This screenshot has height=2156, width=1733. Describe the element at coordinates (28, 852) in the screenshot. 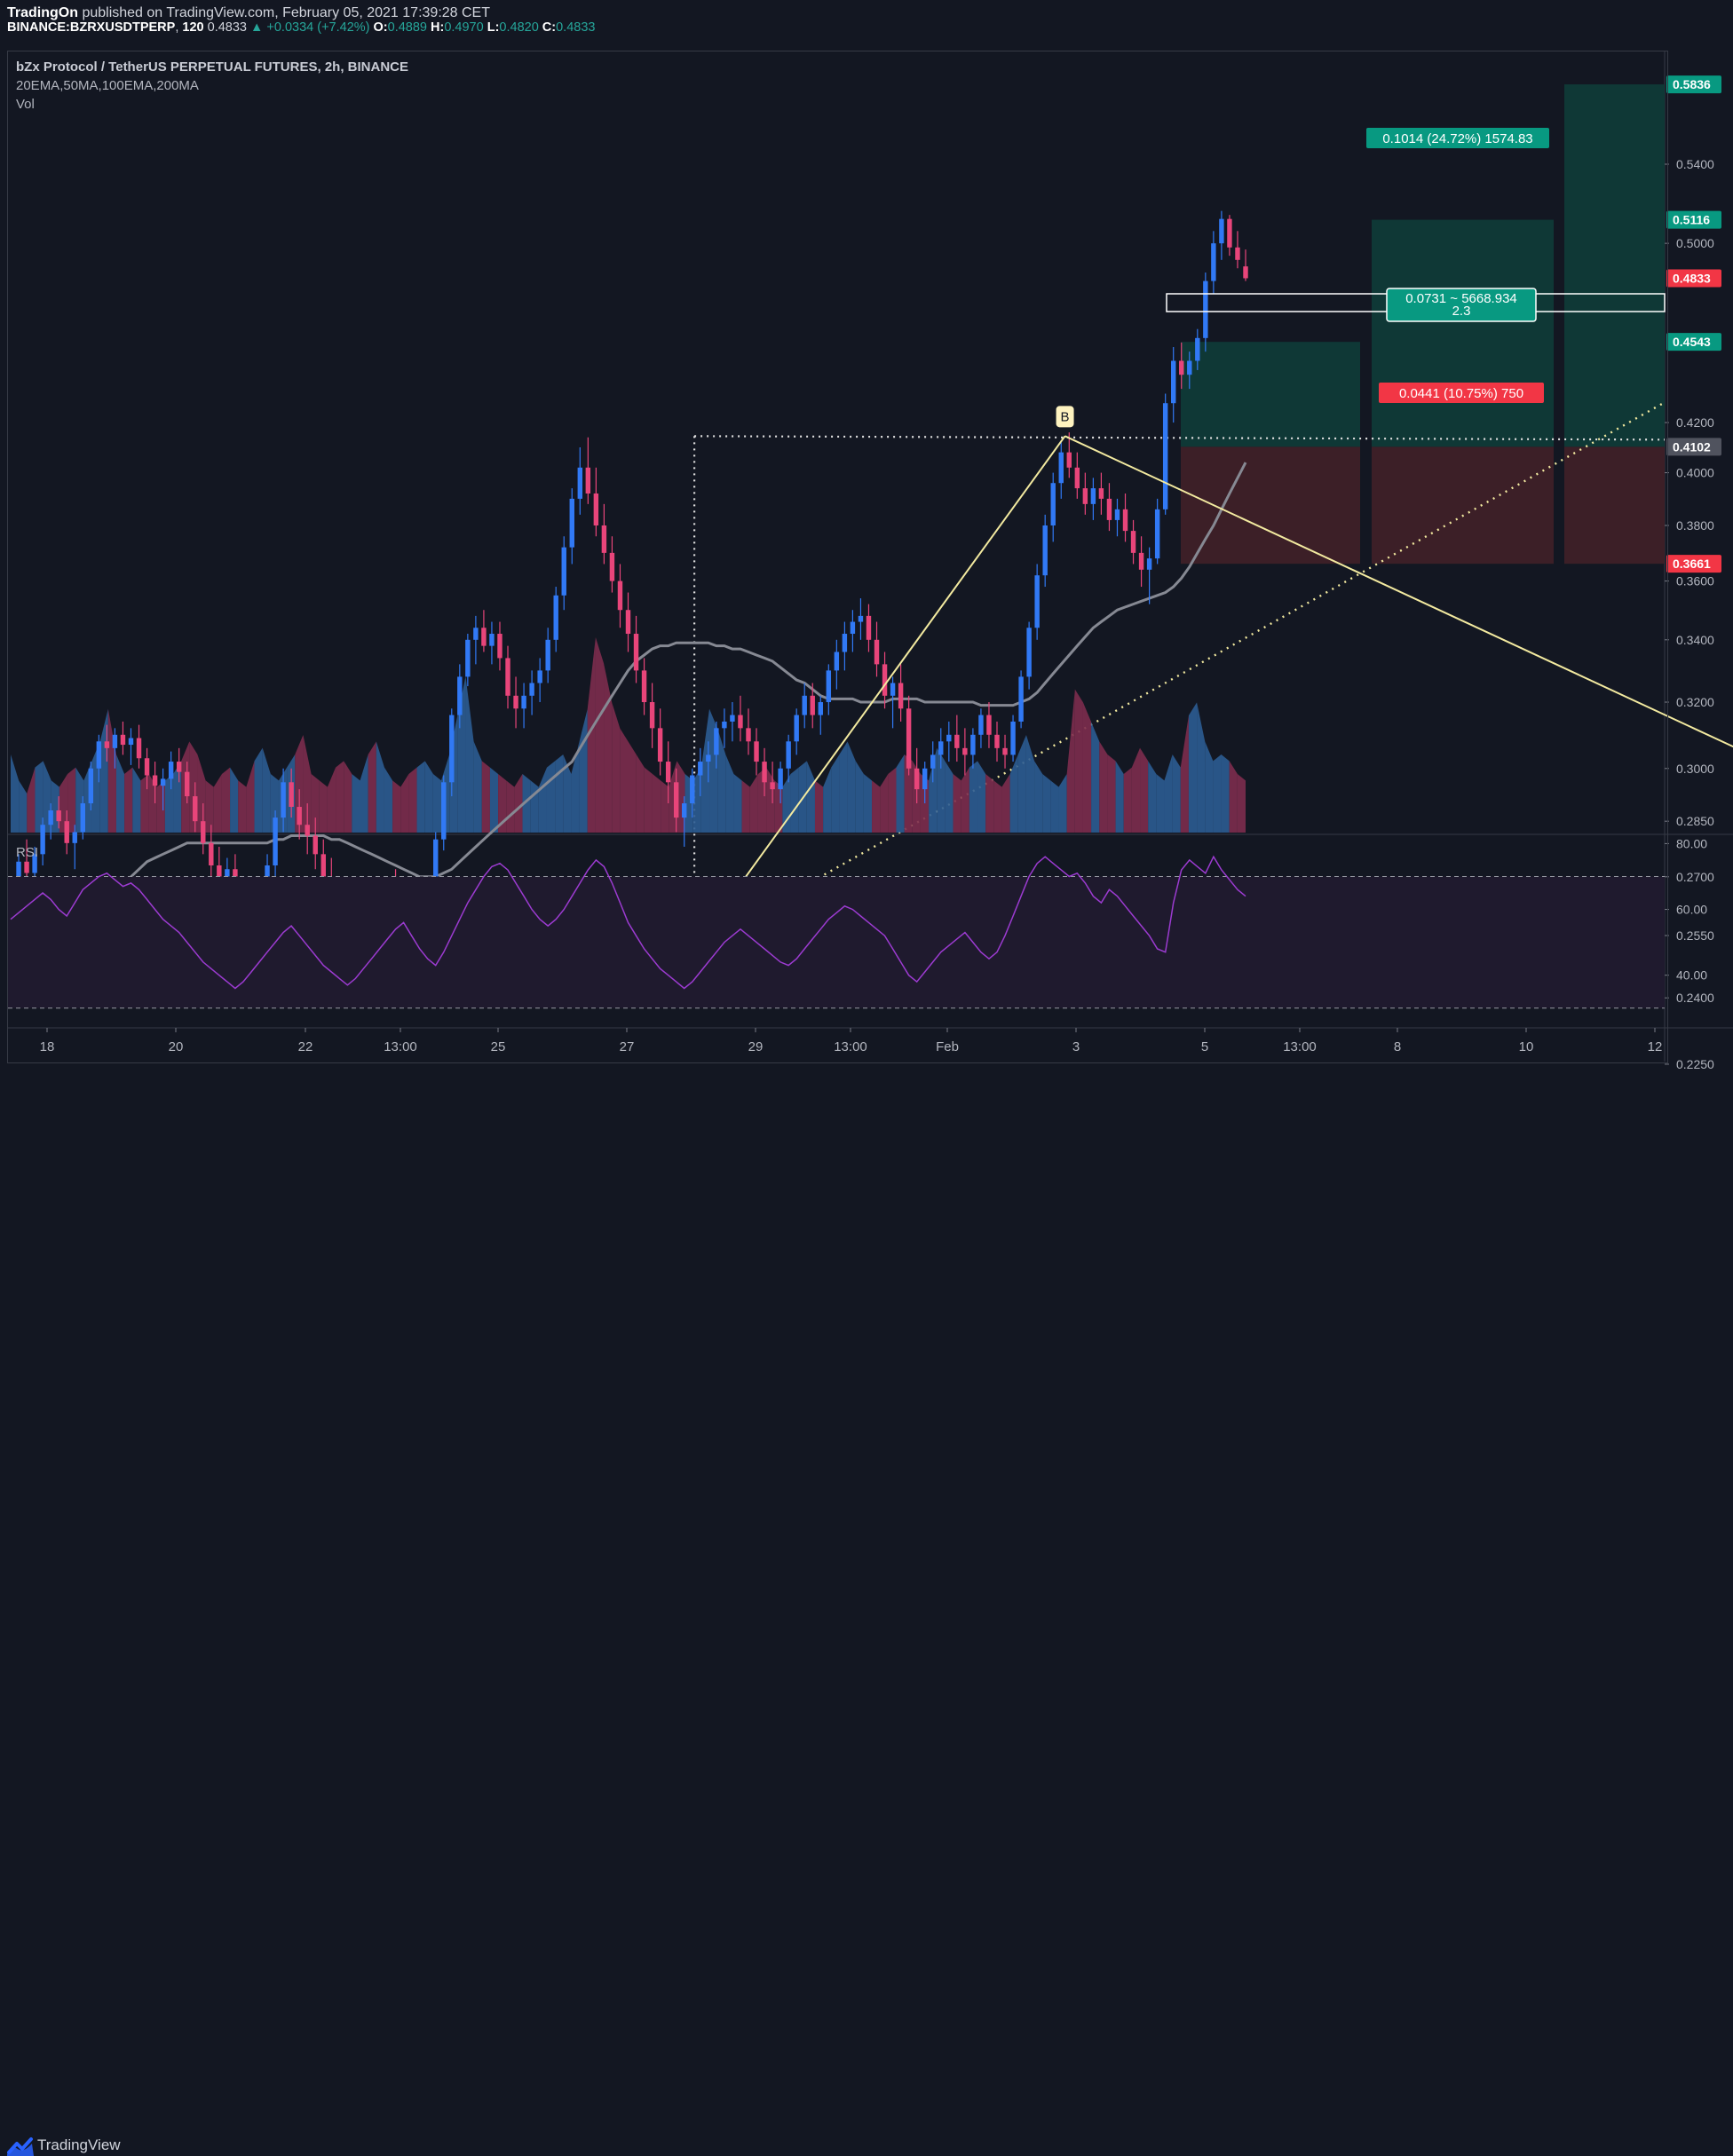

I see `rsi-legend: RSI` at that location.